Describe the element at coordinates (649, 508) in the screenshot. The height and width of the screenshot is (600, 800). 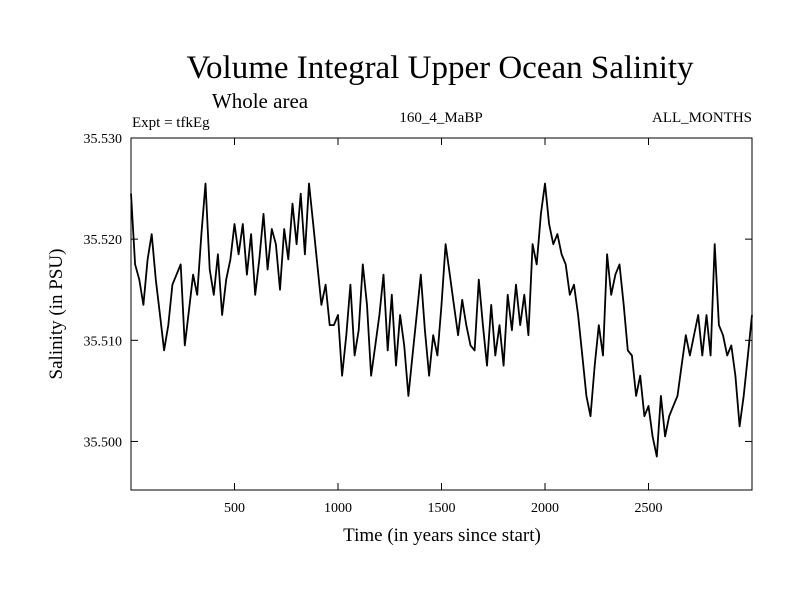
I see `x-tick-label: 2500` at that location.